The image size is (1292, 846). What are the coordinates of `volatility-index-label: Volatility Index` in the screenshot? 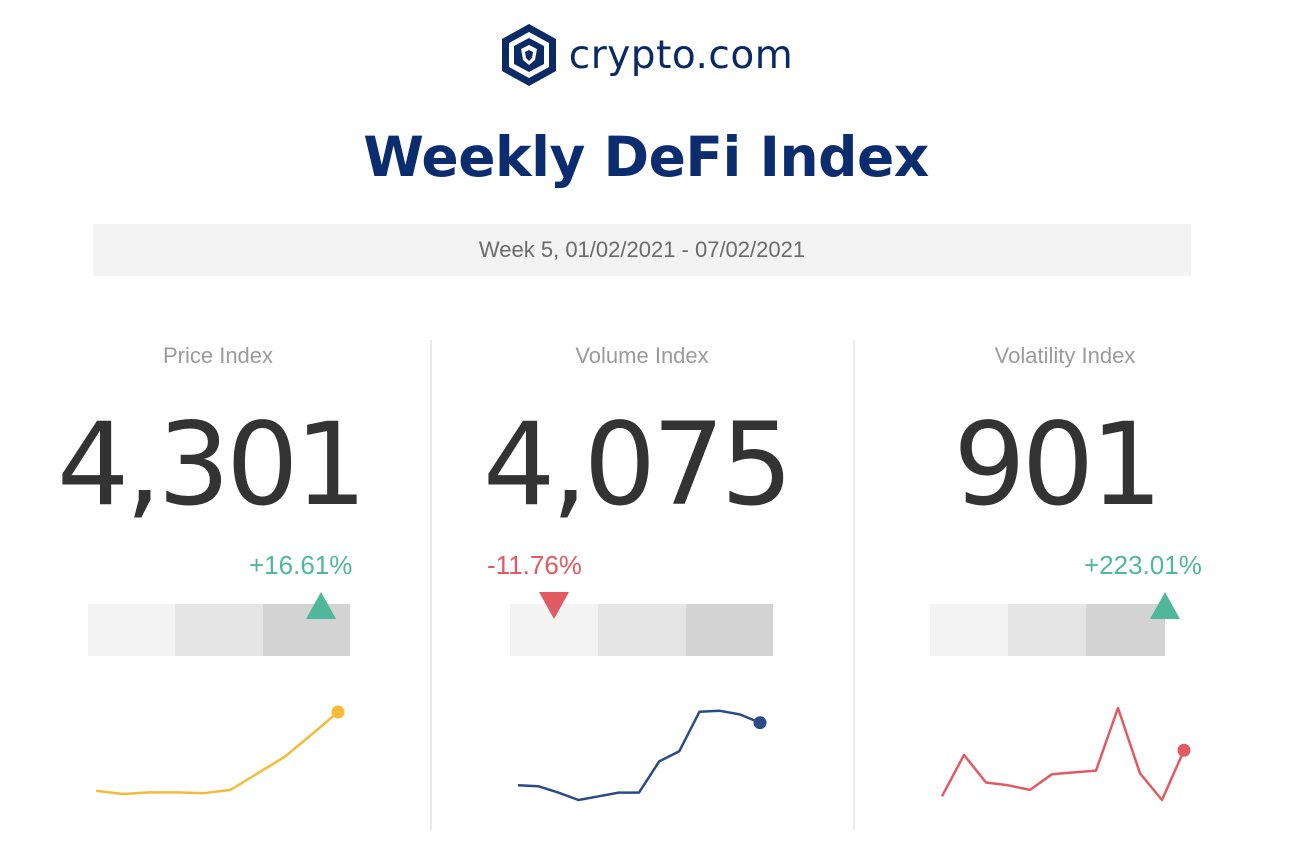 It's located at (1065, 355).